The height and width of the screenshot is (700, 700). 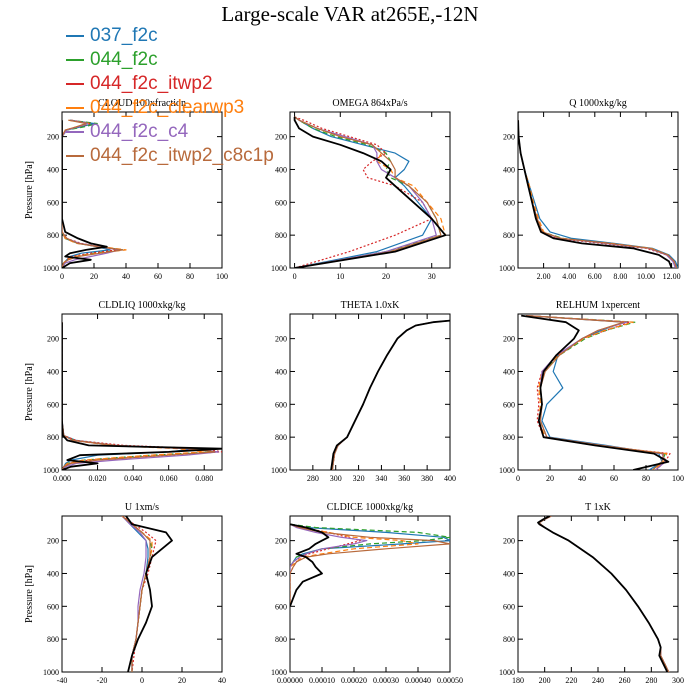 What do you see at coordinates (102, 680) in the screenshot?
I see `x-tick-label: -20` at bounding box center [102, 680].